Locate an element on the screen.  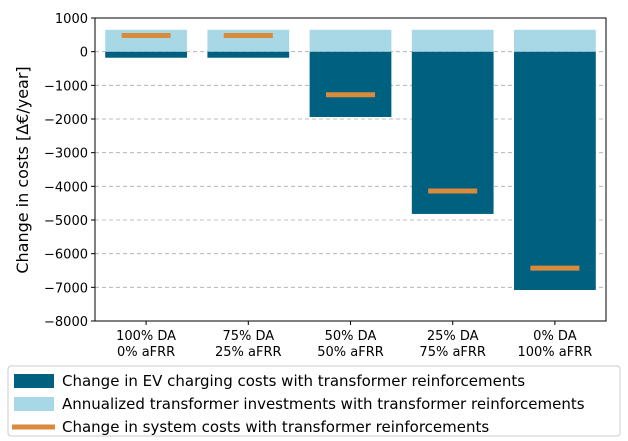
x-tick-label: 0% DA is located at coordinates (555, 336).